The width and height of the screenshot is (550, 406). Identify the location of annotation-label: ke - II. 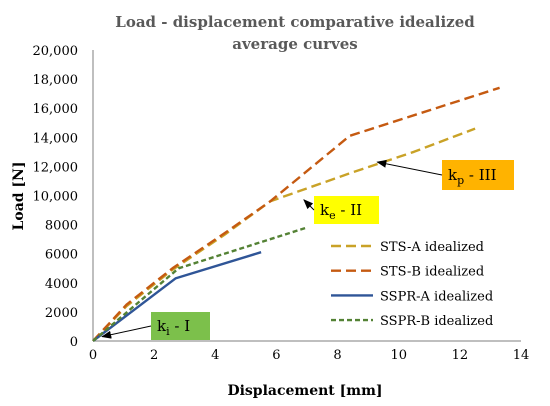
(341, 211).